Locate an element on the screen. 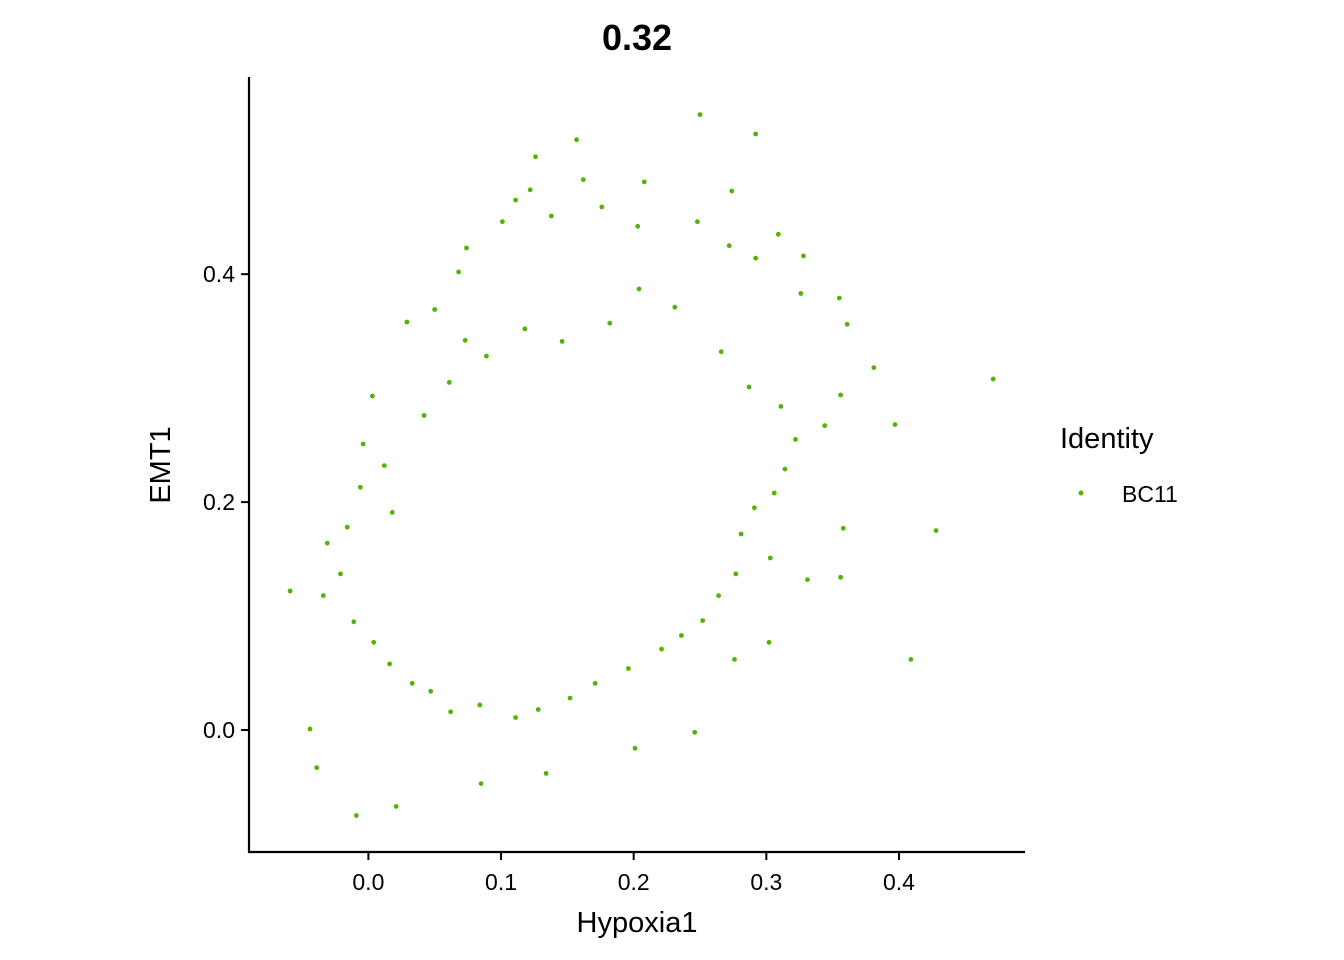 Image resolution: width=1344 pixels, height=960 pixels. y-axis-ticks: 0.0 0.2 0.4 is located at coordinates (226, 502).